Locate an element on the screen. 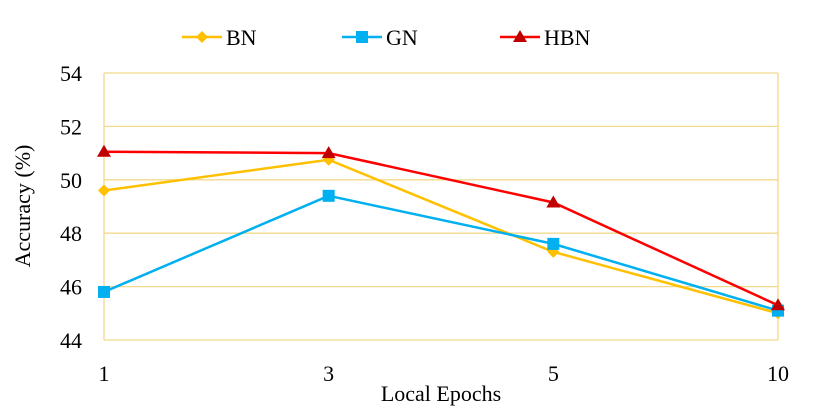 This screenshot has width=830, height=415. legend-item-hbn: HBN is located at coordinates (545, 37).